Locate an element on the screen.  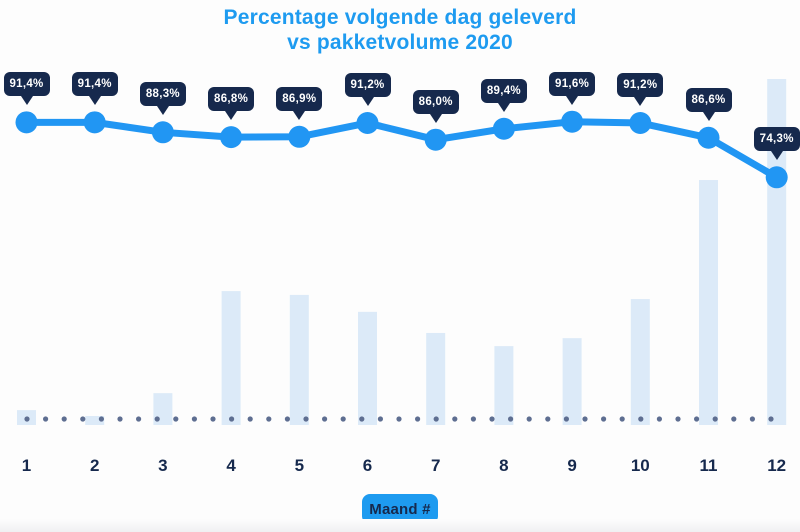
x-tick-11: 11 is located at coordinates (708, 465).